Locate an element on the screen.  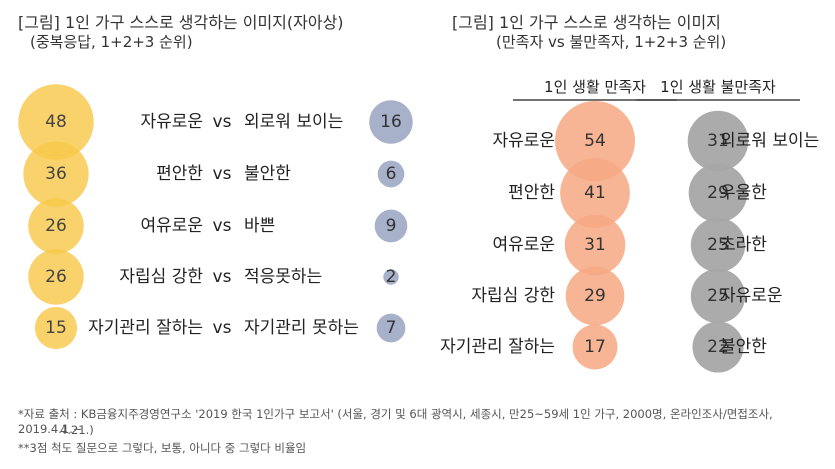
negative-trait-label: 적응못하는 is located at coordinates (283, 277).